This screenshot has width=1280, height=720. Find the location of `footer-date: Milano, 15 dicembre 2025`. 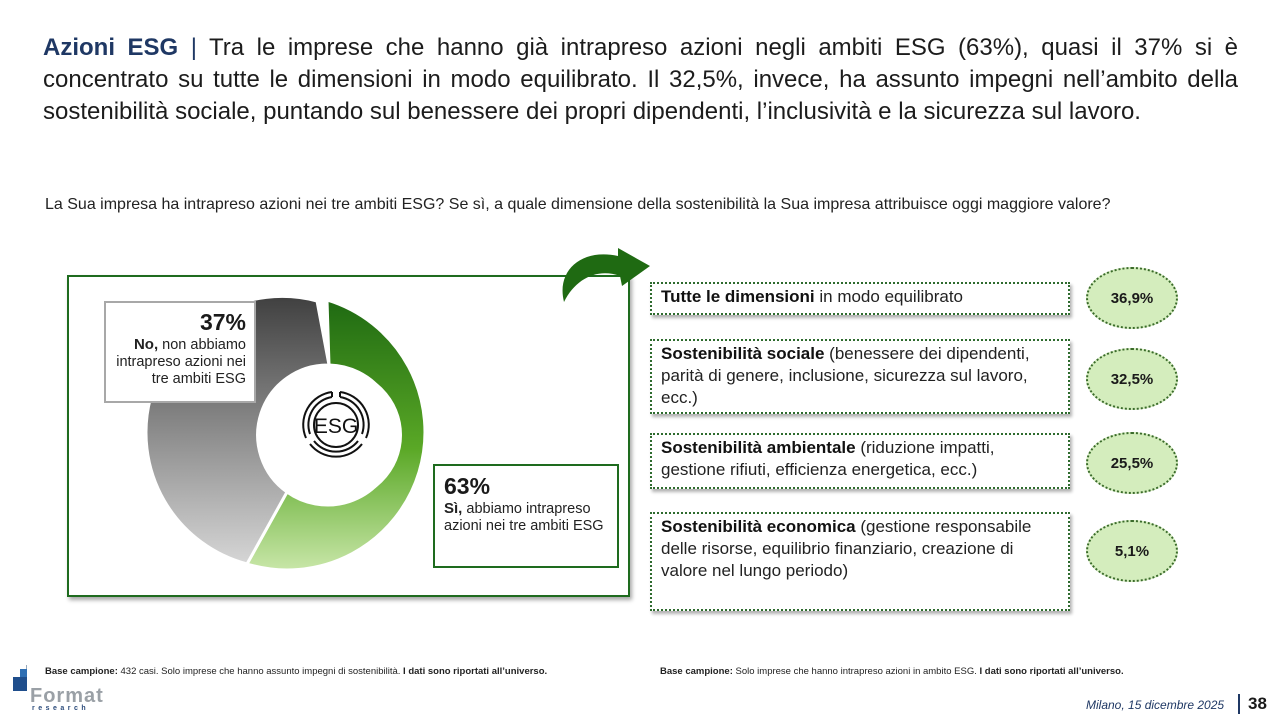

footer-date: Milano, 15 dicembre 2025 is located at coordinates (1155, 705).